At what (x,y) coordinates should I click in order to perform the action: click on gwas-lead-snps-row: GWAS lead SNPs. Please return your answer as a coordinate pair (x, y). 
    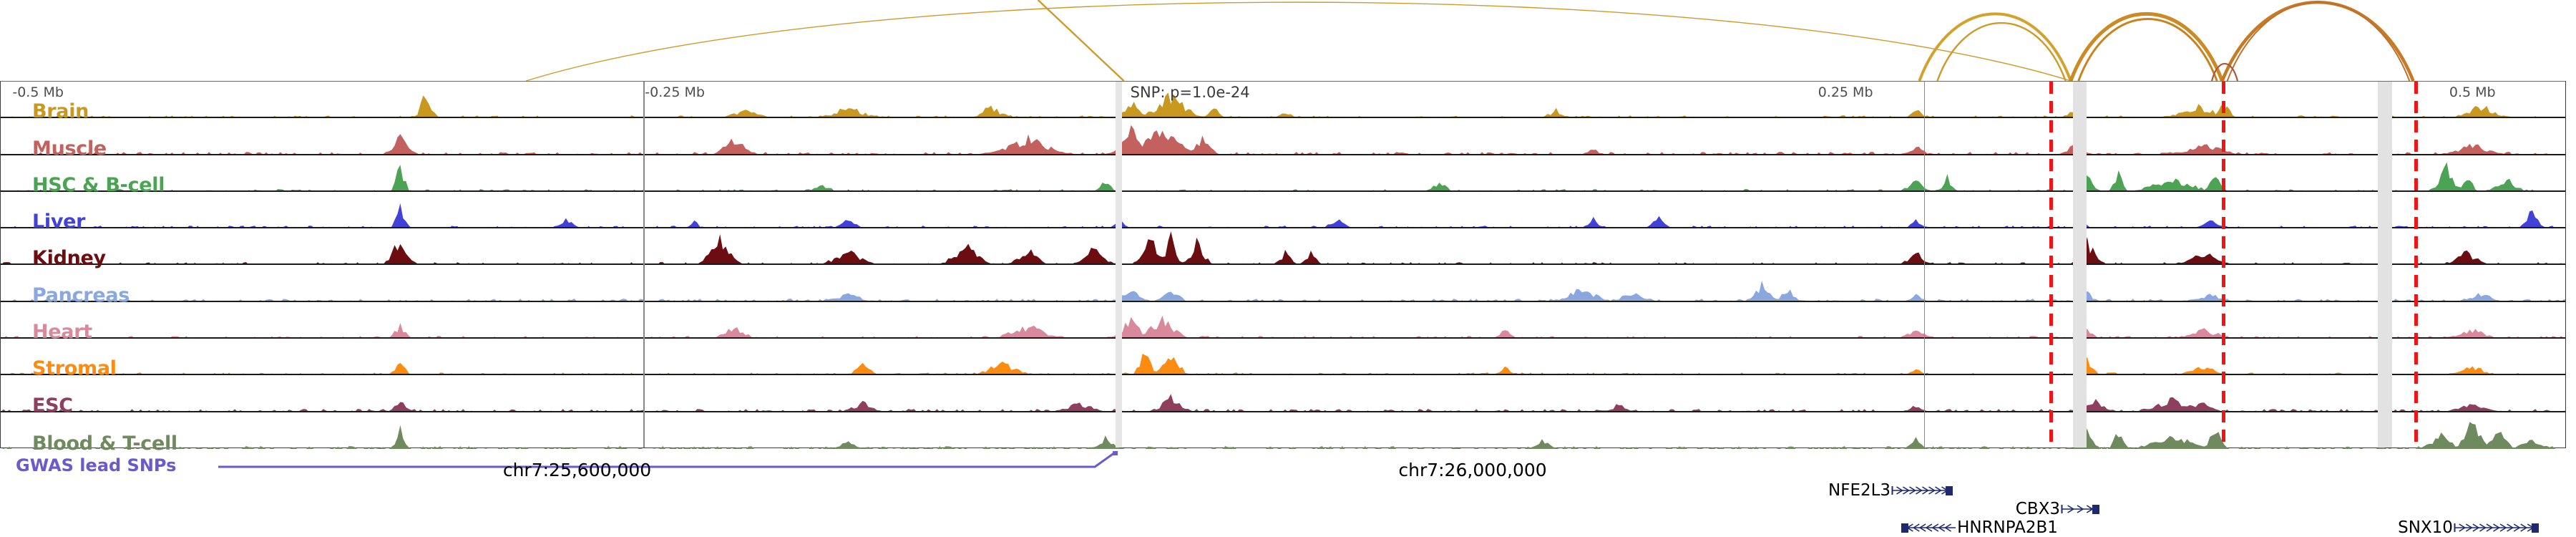
    Looking at the image, I should click on (1288, 465).